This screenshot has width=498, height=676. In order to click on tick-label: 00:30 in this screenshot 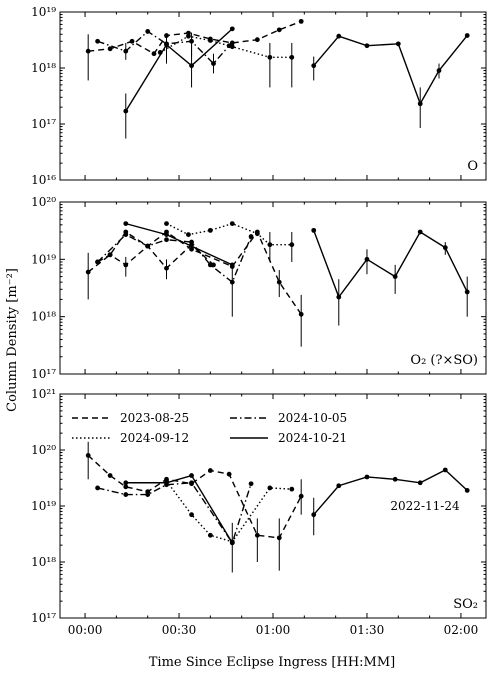, I will do `click(179, 630)`.